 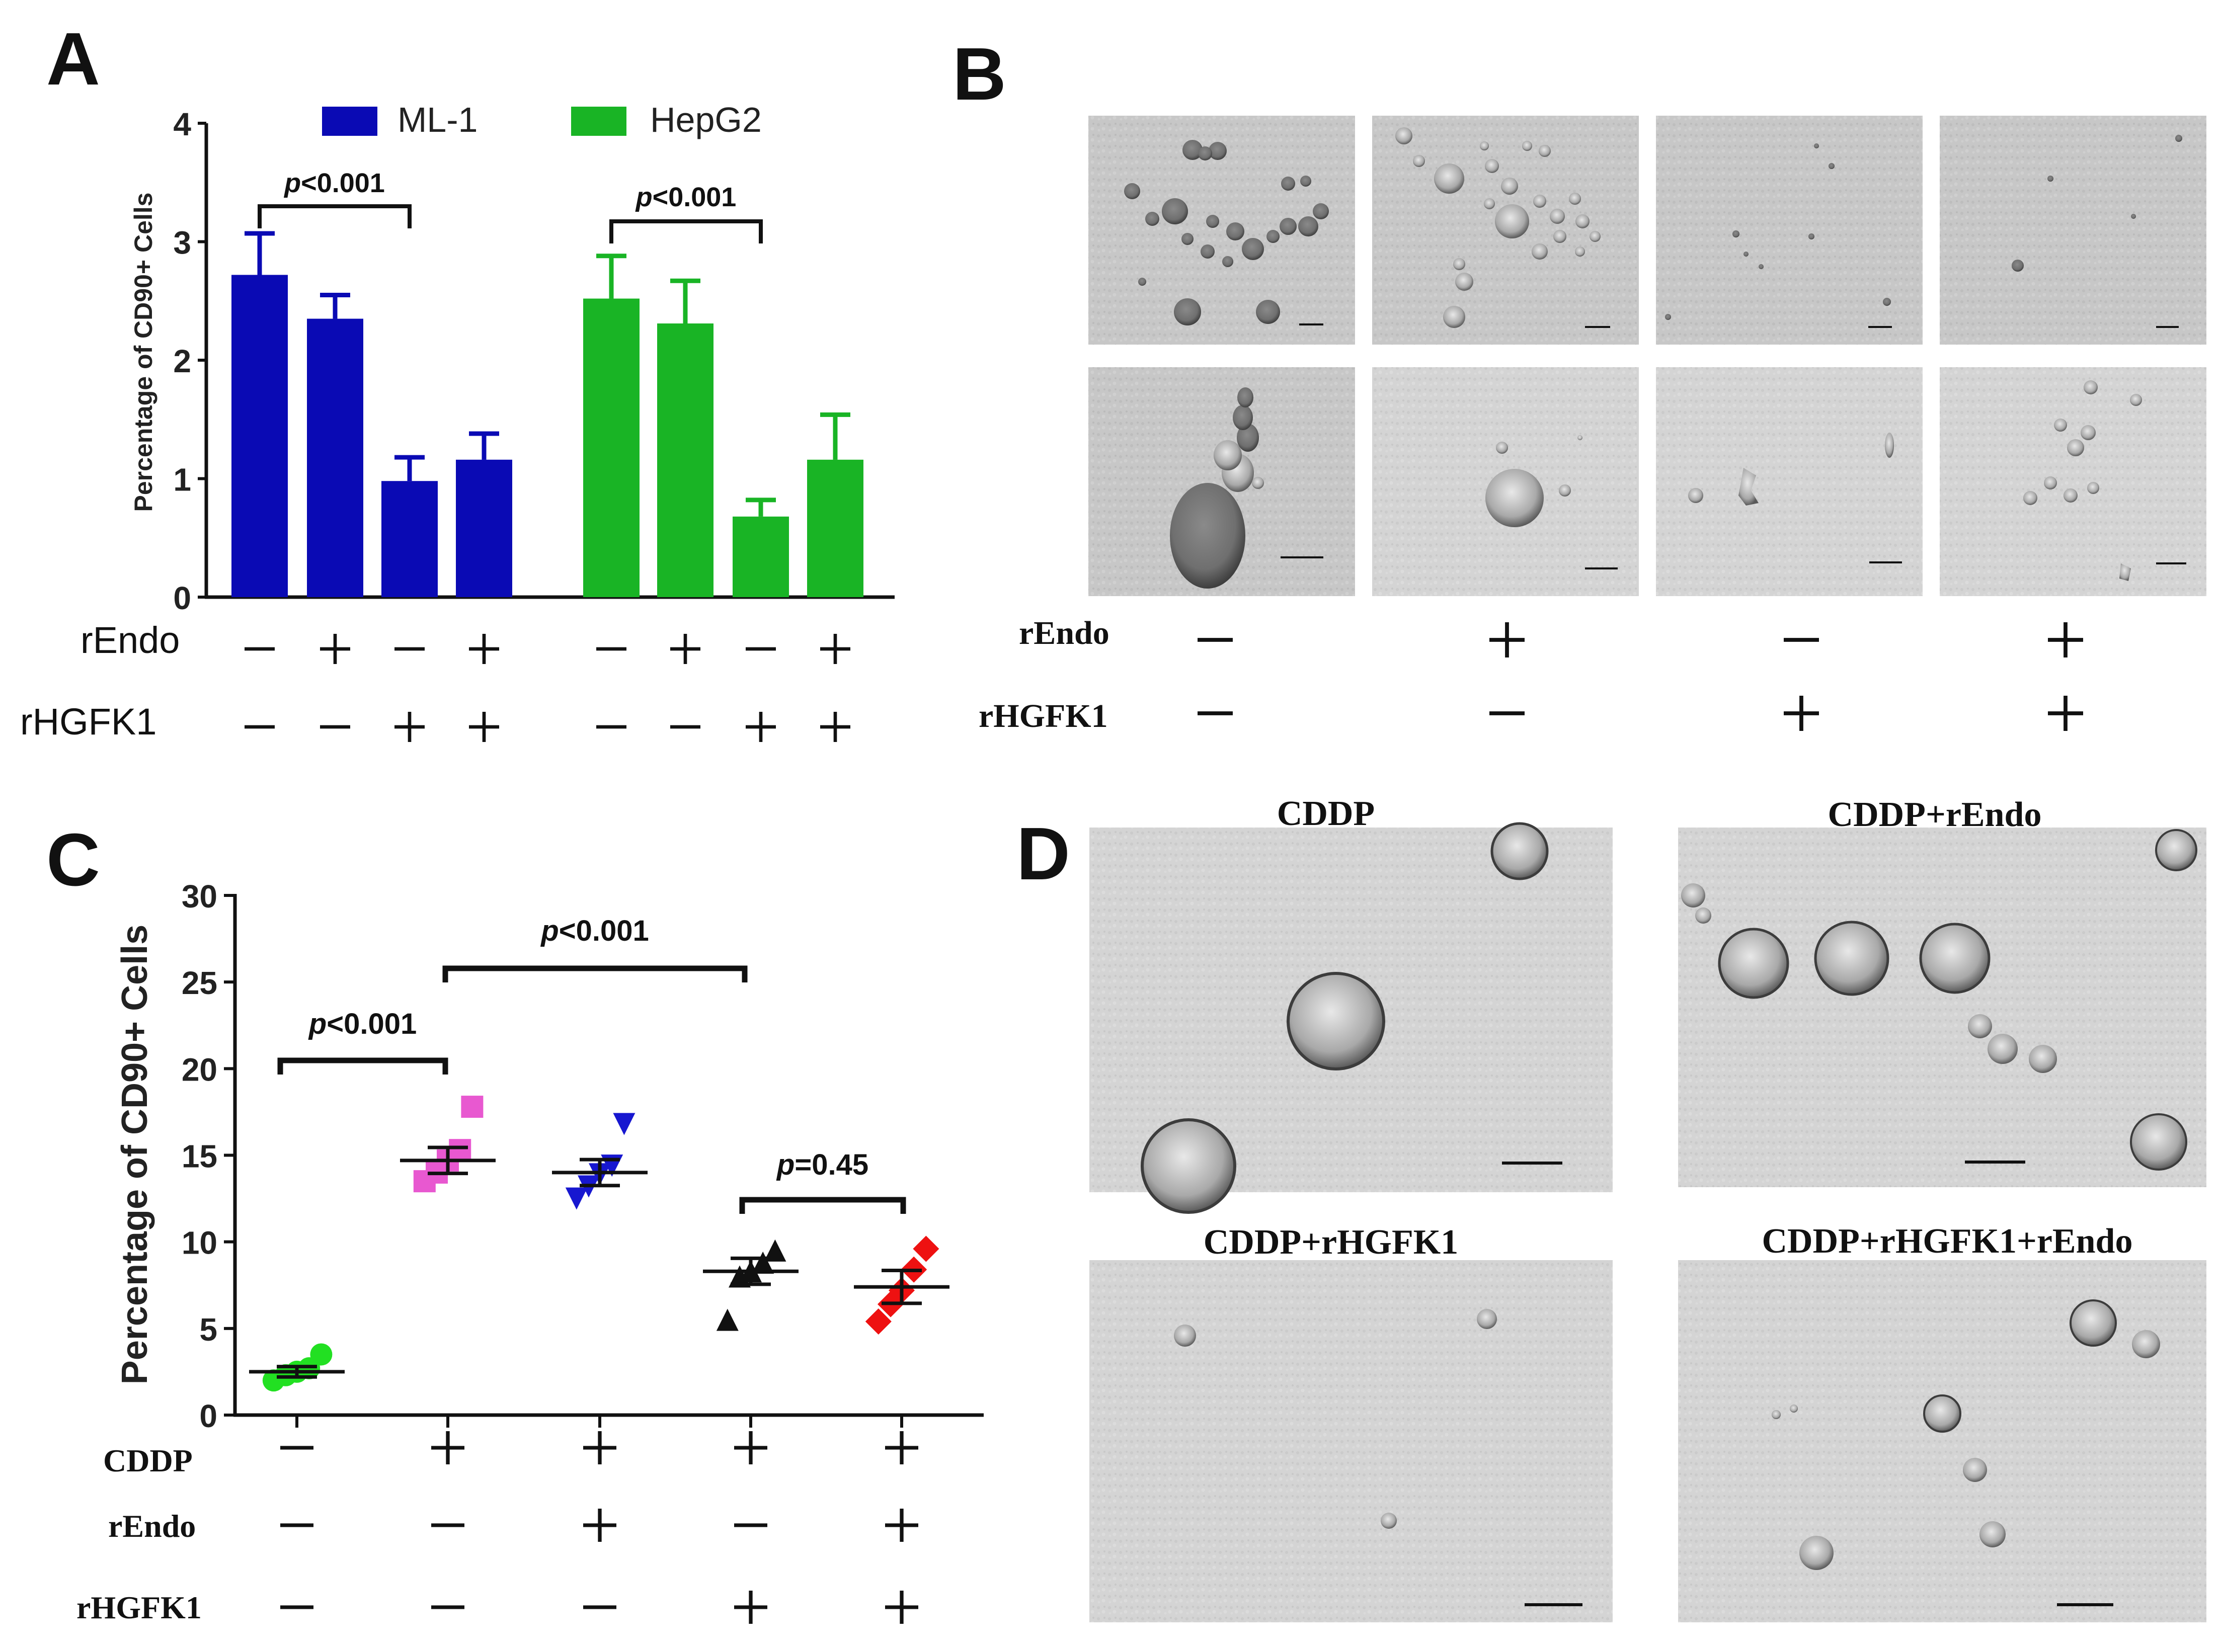 What do you see at coordinates (902, 1607) in the screenshot?
I see `panel-c-rhgfk1-sign: +` at bounding box center [902, 1607].